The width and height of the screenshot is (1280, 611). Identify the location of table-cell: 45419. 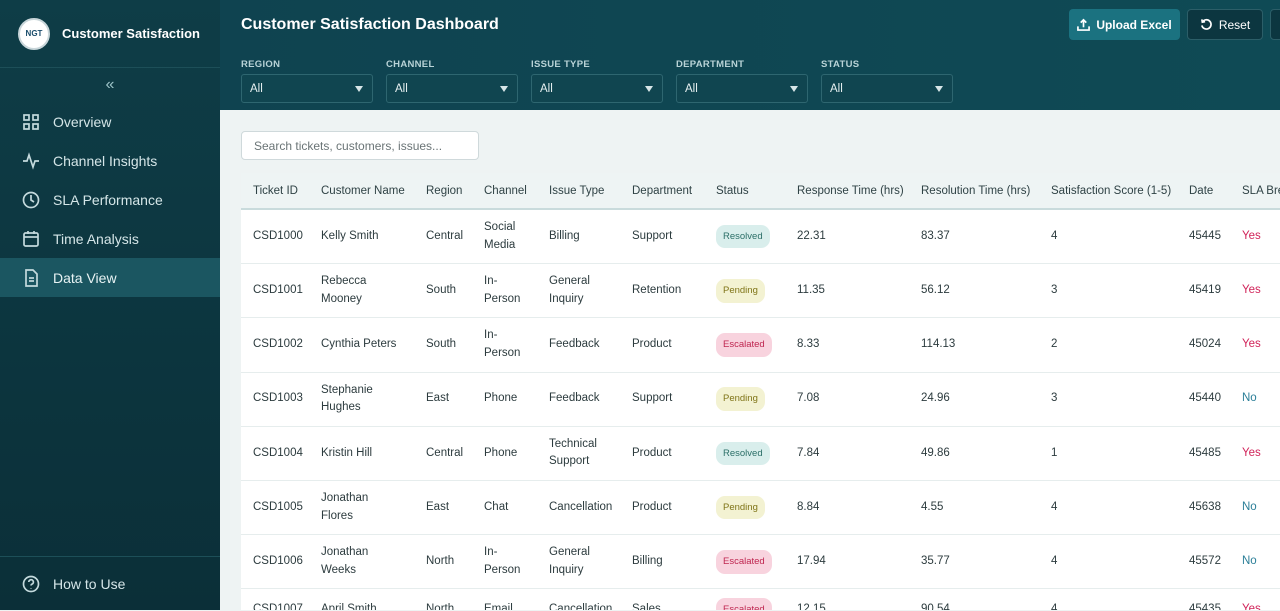
(1203, 291).